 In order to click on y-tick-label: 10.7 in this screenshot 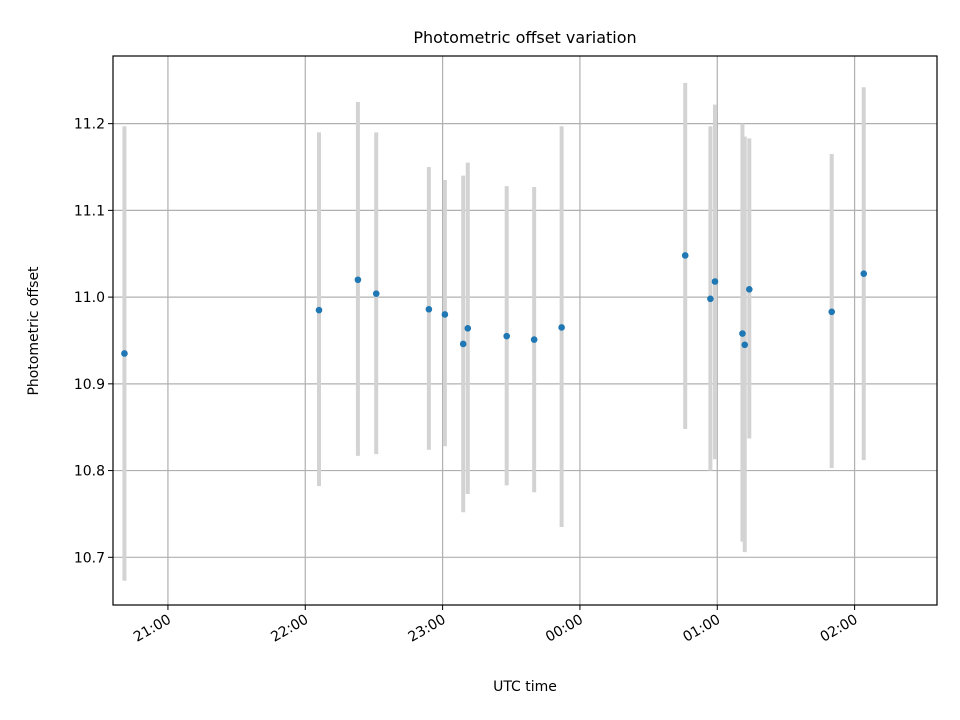, I will do `click(89, 558)`.